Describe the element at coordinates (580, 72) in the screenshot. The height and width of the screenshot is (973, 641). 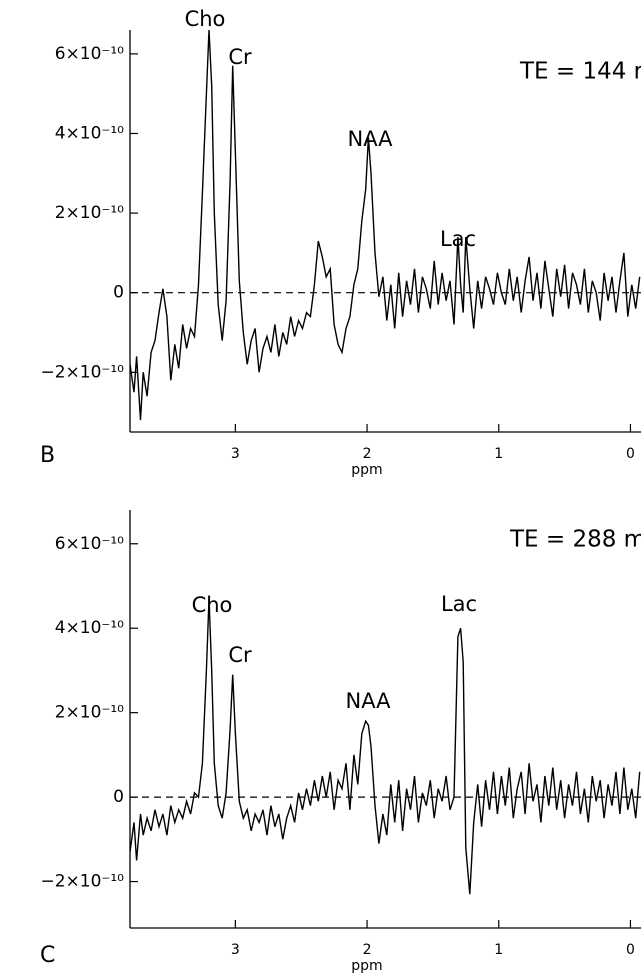
I see `echo-time-label: TE = 144 ms` at that location.